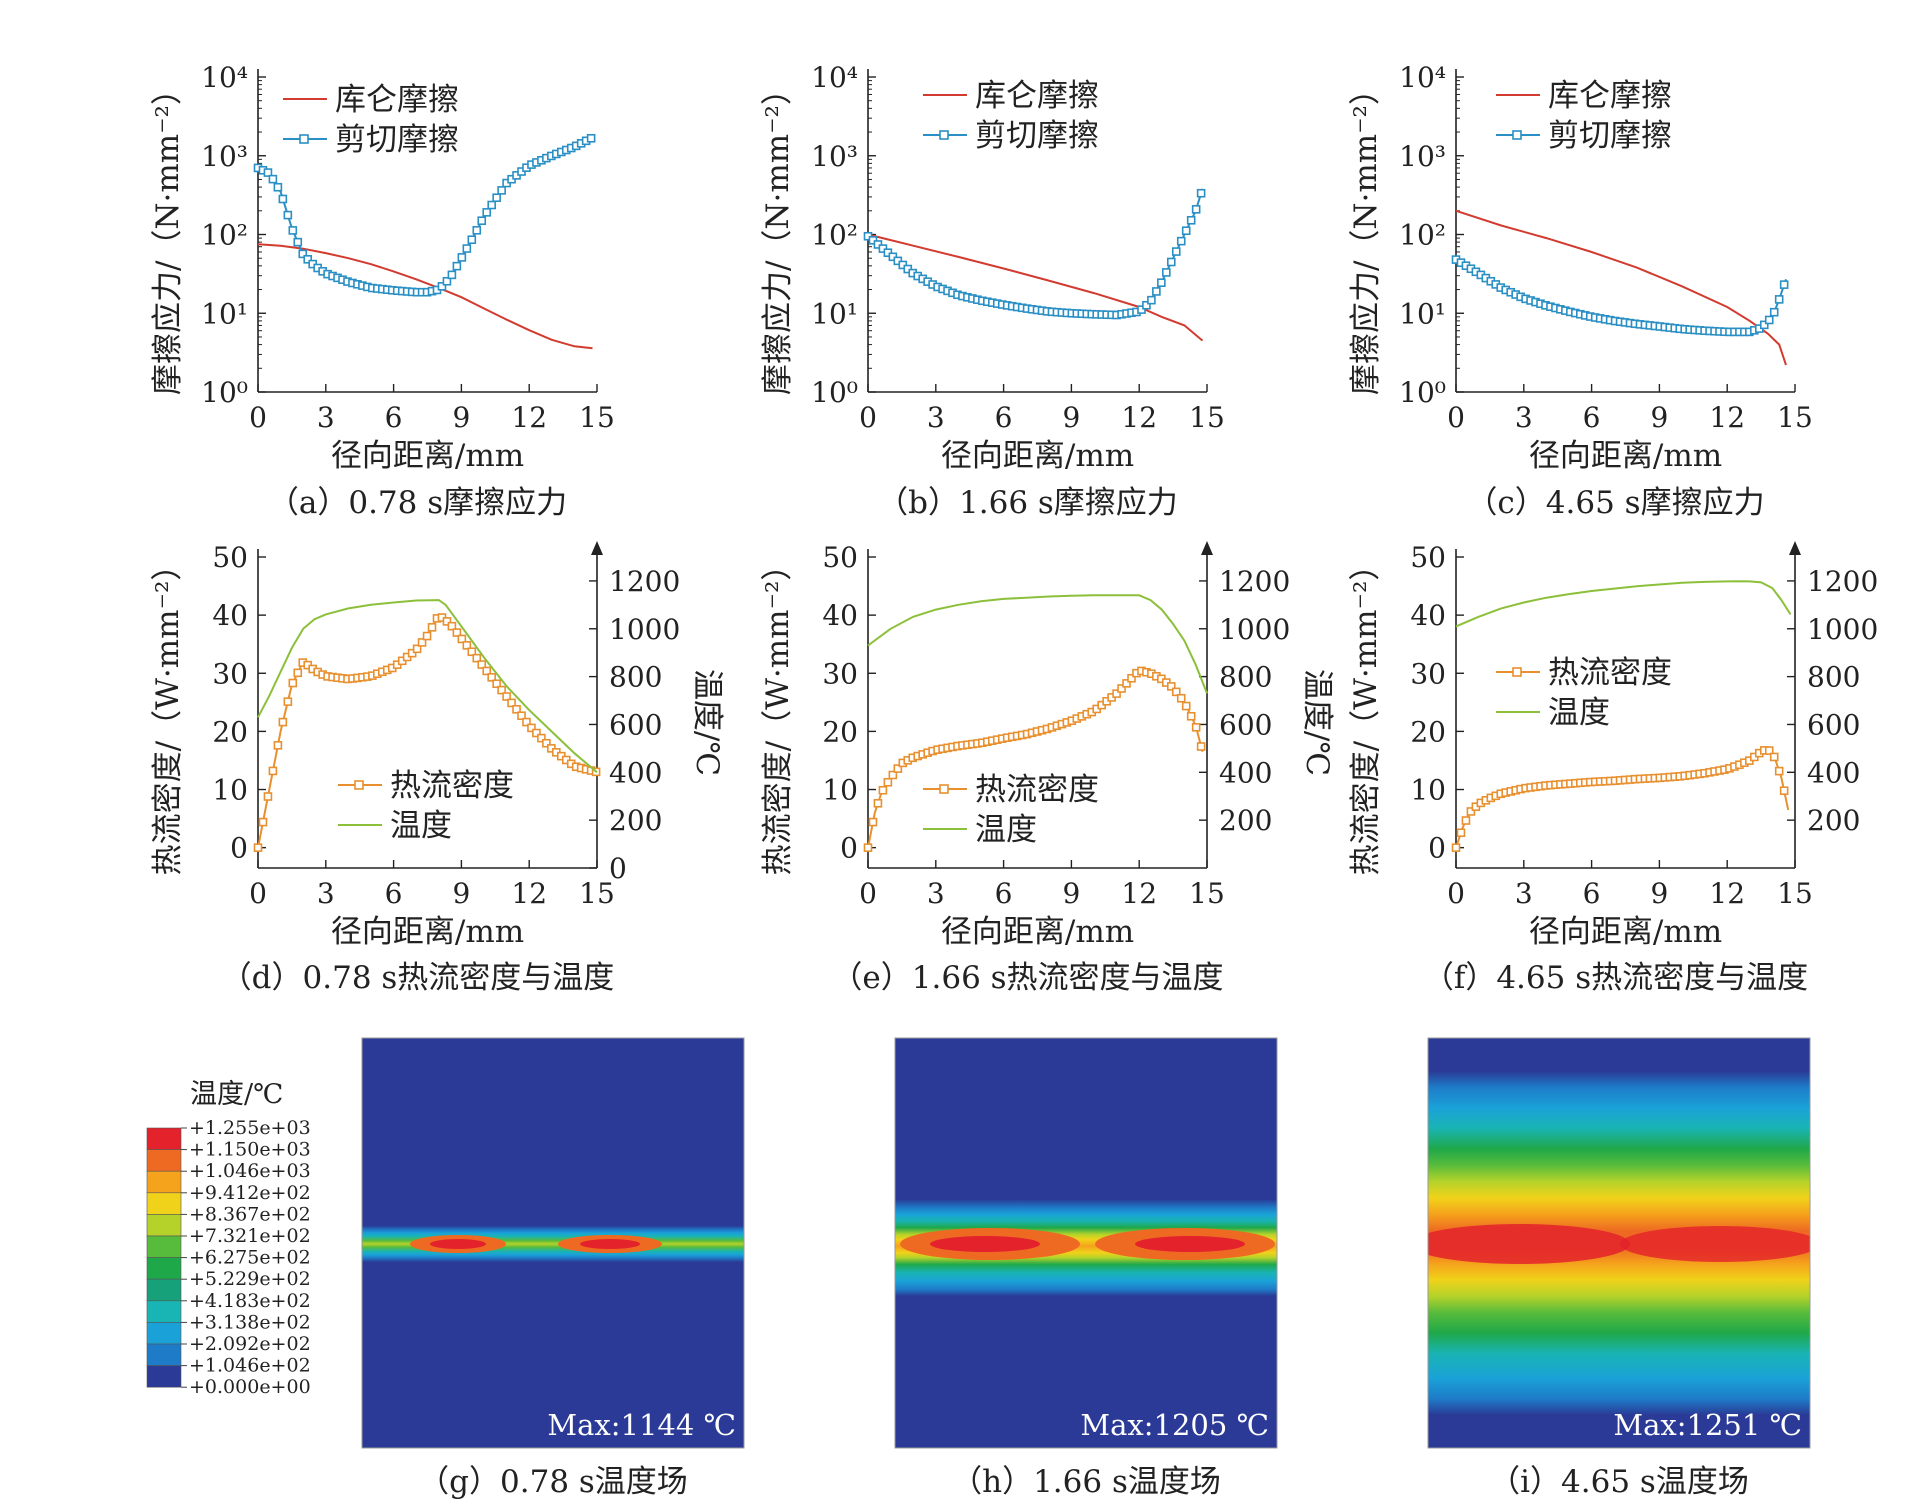 The width and height of the screenshot is (1930, 1506). What do you see at coordinates (427, 456) in the screenshot?
I see `x-axis-label: 径向距离/mm` at bounding box center [427, 456].